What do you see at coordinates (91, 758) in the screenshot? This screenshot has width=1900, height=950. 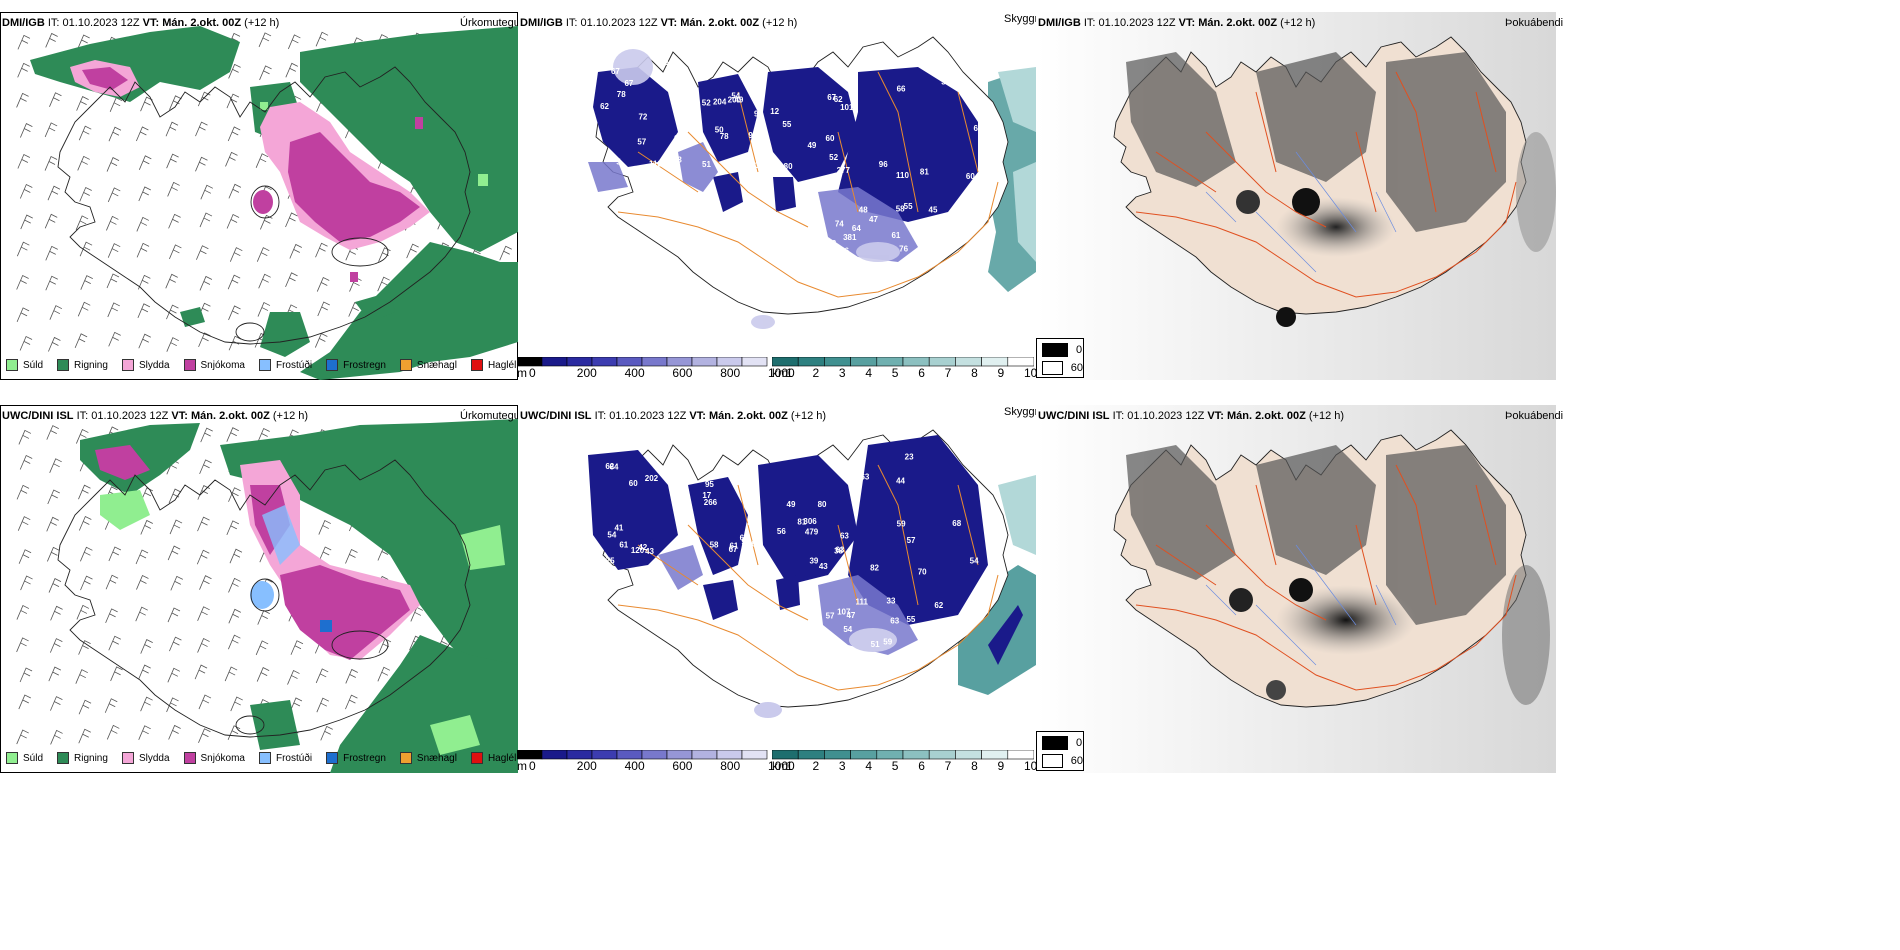 I see `legend-label: Rigning` at bounding box center [91, 758].